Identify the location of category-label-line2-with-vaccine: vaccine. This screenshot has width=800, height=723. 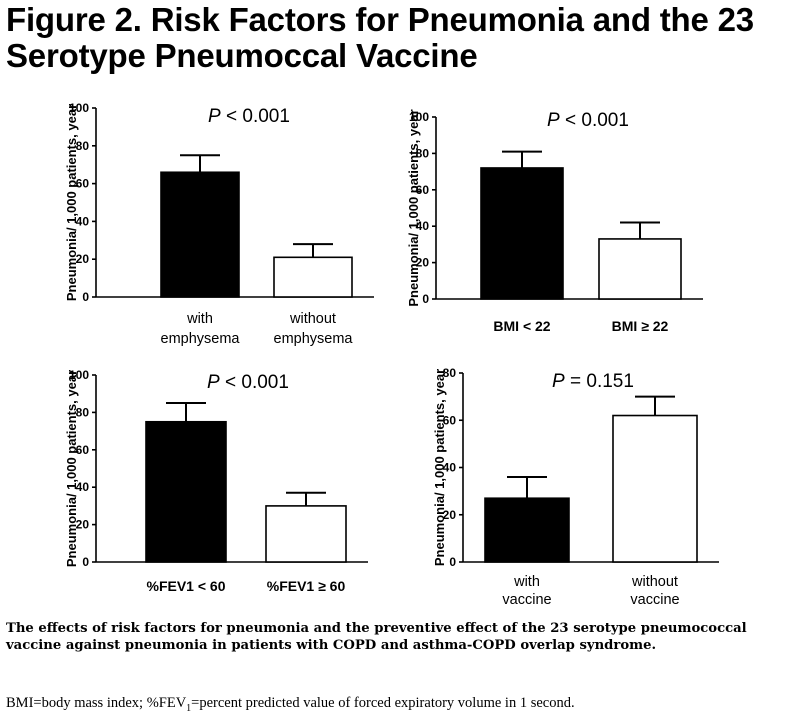
(526, 600).